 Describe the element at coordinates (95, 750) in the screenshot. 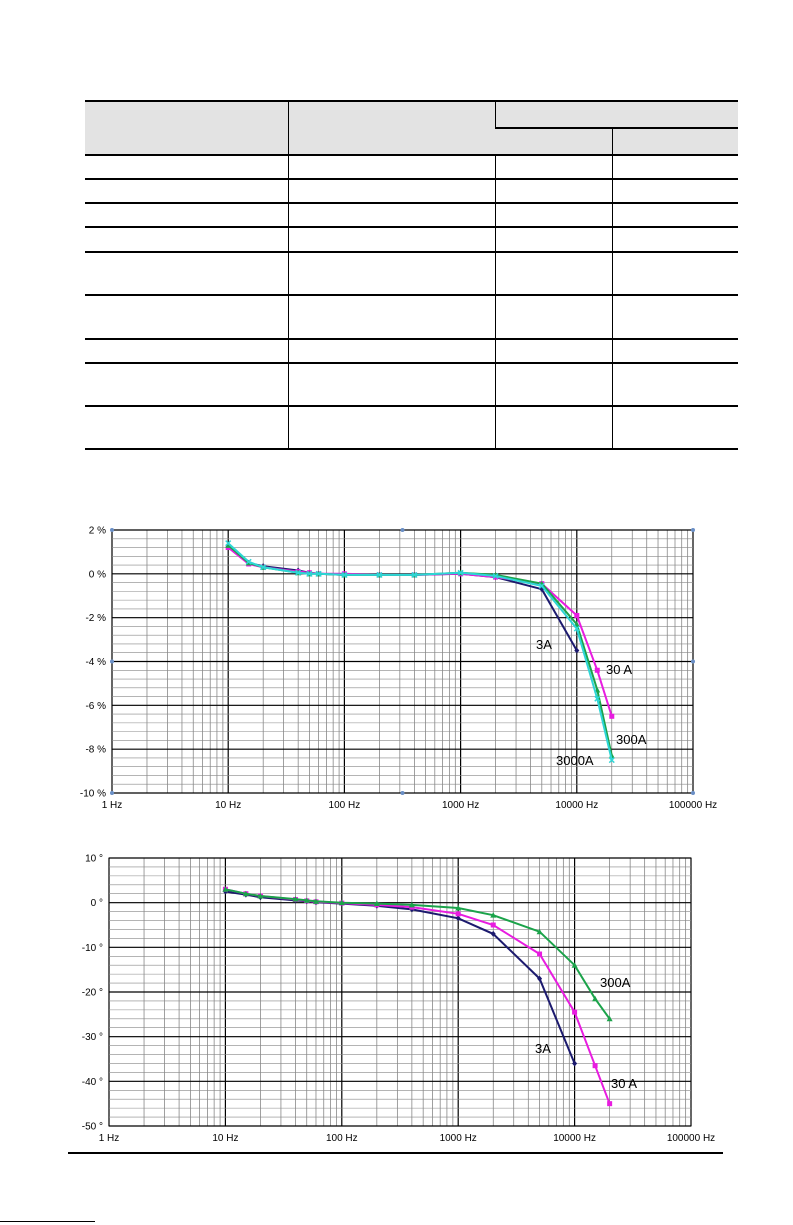

I see `y-tick-label: -8 %` at that location.